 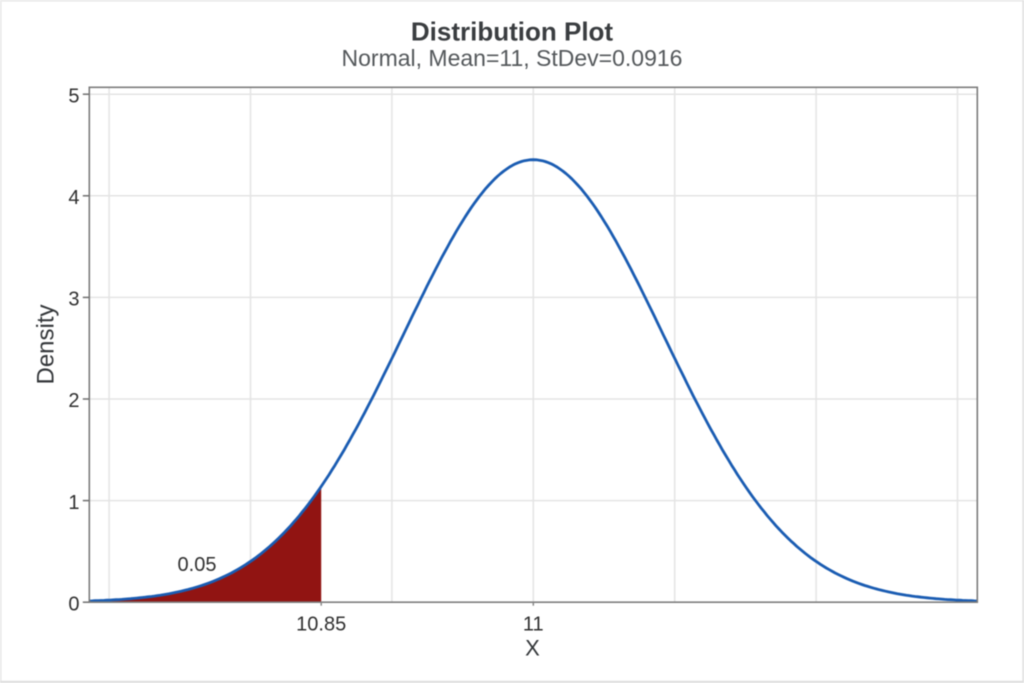 I want to click on svg-text: 10.85, so click(x=321, y=625).